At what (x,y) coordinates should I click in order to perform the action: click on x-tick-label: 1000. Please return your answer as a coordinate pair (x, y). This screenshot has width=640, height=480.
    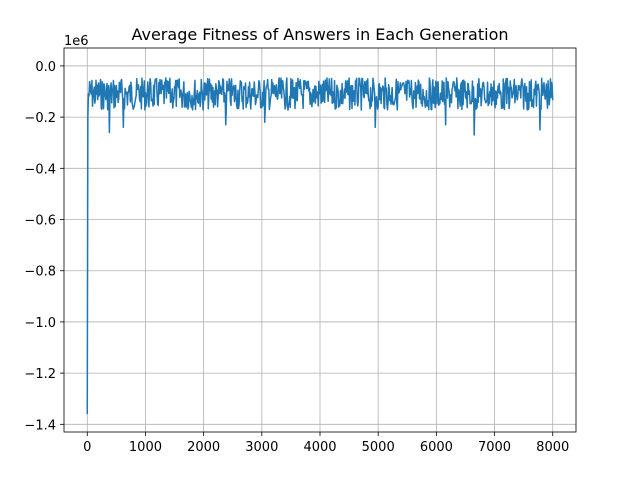
    Looking at the image, I should click on (145, 447).